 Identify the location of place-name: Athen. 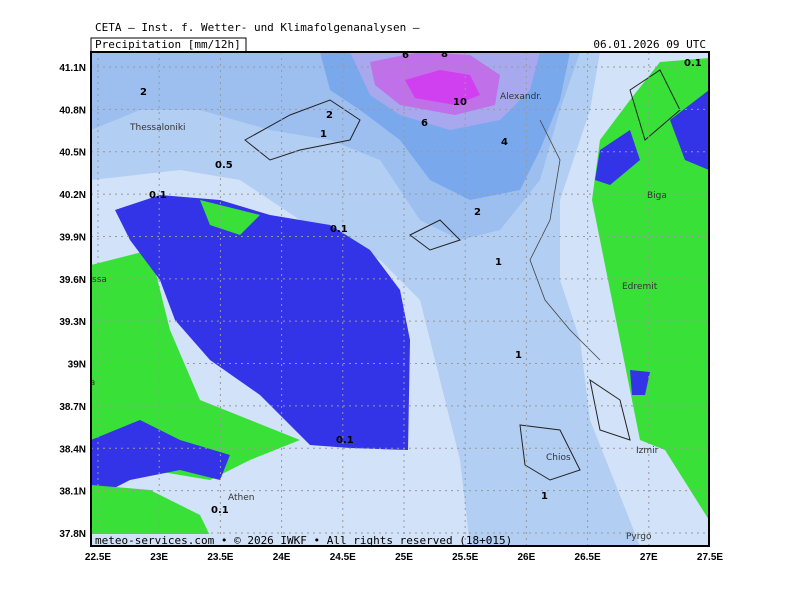
(241, 498).